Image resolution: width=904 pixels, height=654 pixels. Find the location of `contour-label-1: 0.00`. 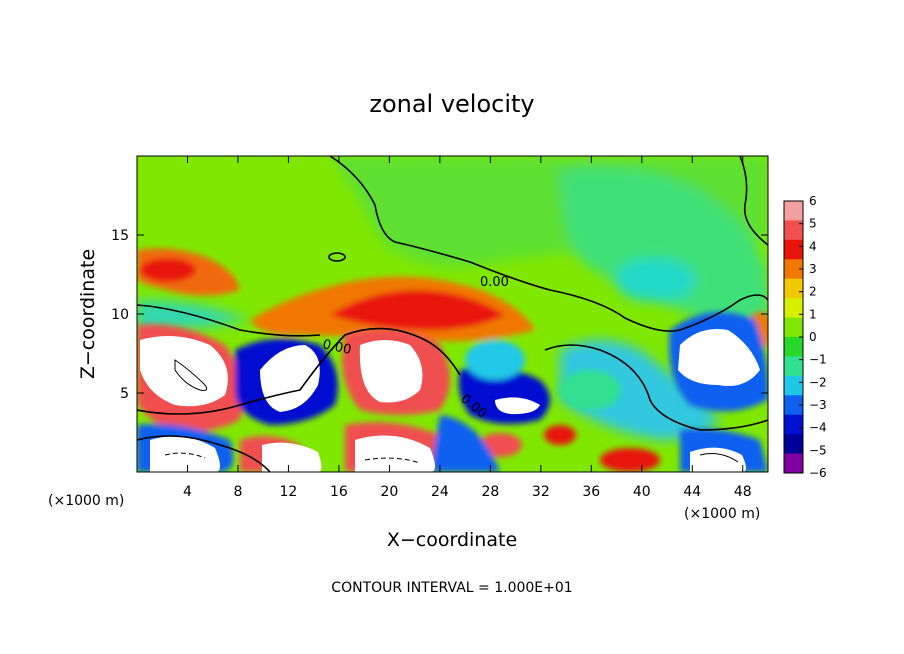

contour-label-1: 0.00 is located at coordinates (494, 282).